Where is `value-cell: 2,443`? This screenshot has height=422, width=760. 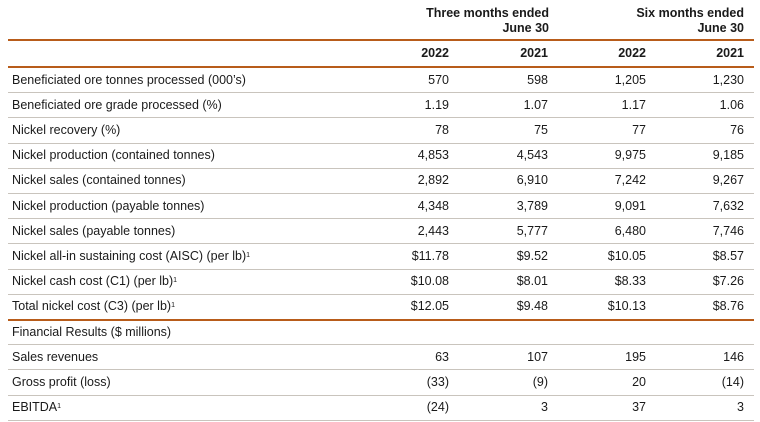 value-cell: 2,443 is located at coordinates (433, 230).